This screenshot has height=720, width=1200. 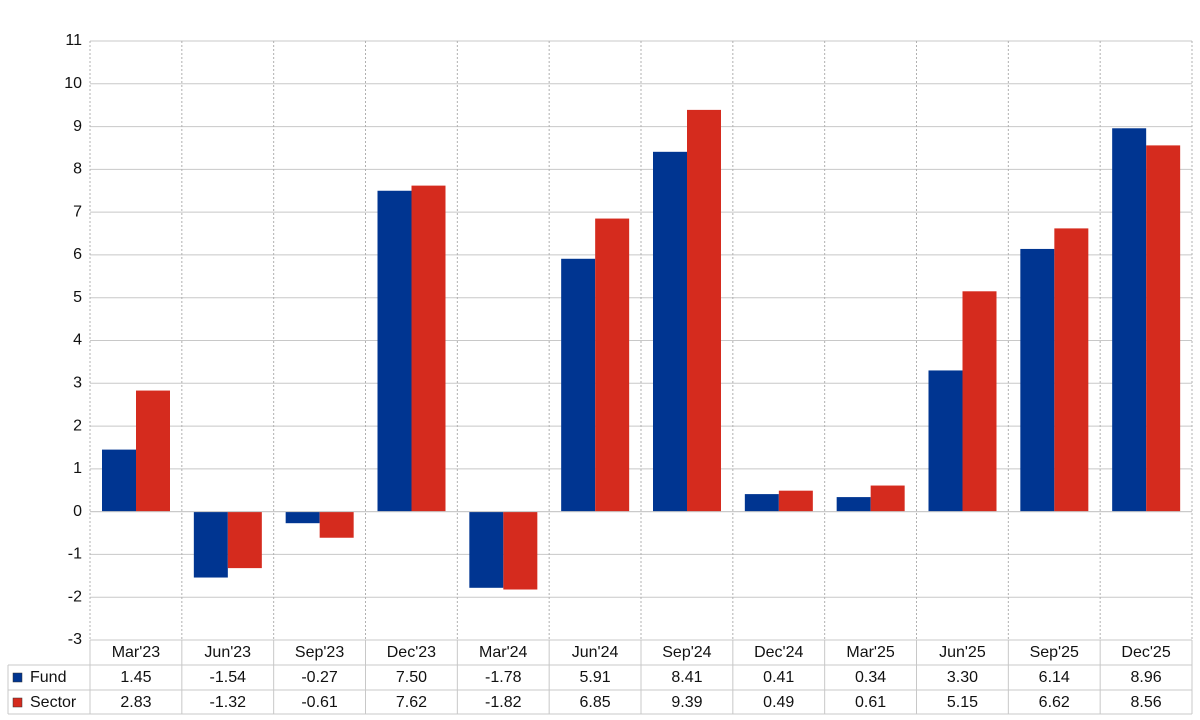 What do you see at coordinates (77, 254) in the screenshot?
I see `y-tick-label: 6` at bounding box center [77, 254].